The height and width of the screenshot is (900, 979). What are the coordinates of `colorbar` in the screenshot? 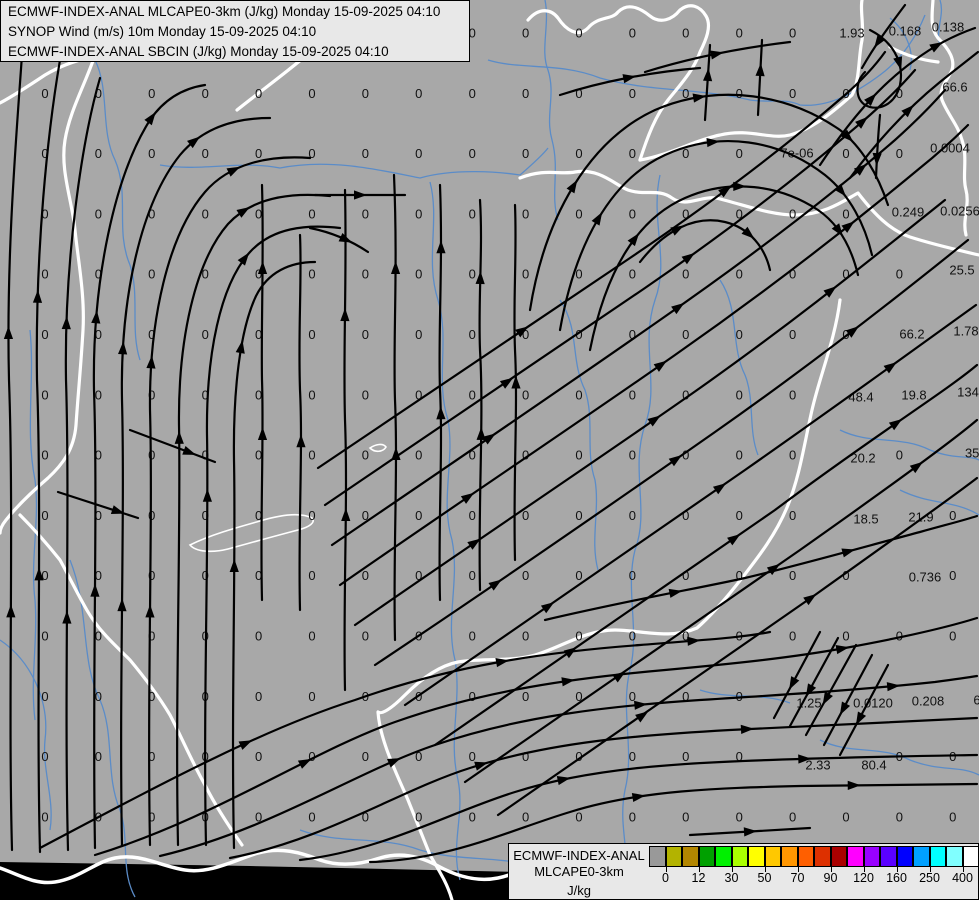 It's located at (814, 856).